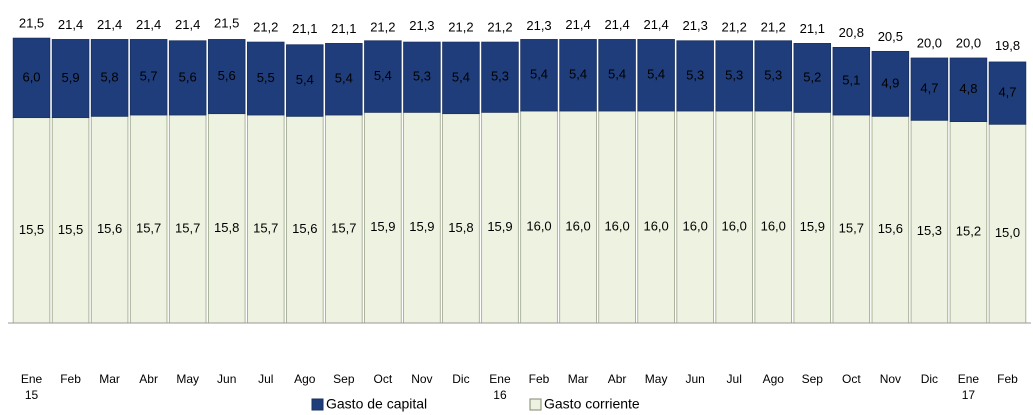 The width and height of the screenshot is (1033, 415). Describe the element at coordinates (304, 28) in the screenshot. I see `total-label: 21,1` at that location.